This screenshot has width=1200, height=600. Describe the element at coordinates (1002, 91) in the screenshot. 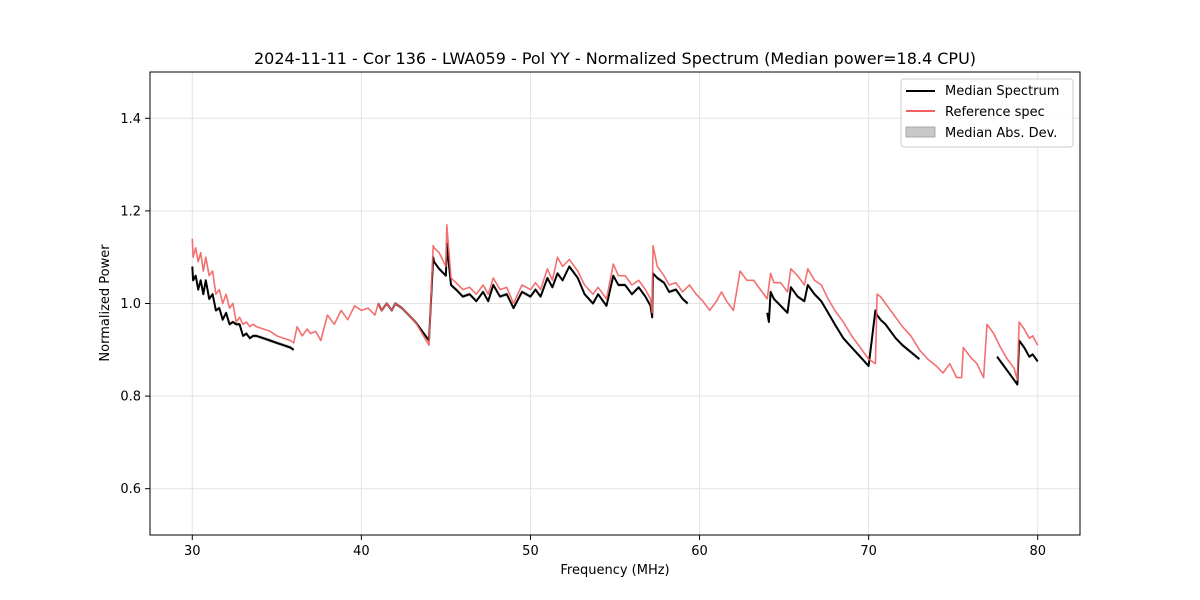

I see `legend-label-median-spectrum: Median Spectrum` at that location.